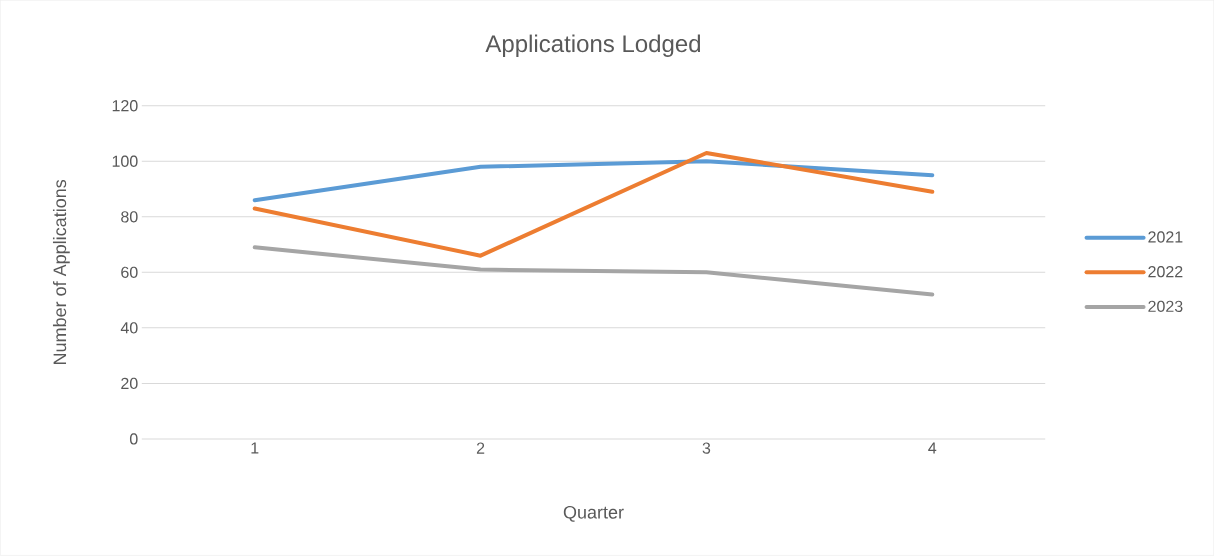 This screenshot has height=556, width=1214. I want to click on x-tick-label: 4, so click(932, 448).